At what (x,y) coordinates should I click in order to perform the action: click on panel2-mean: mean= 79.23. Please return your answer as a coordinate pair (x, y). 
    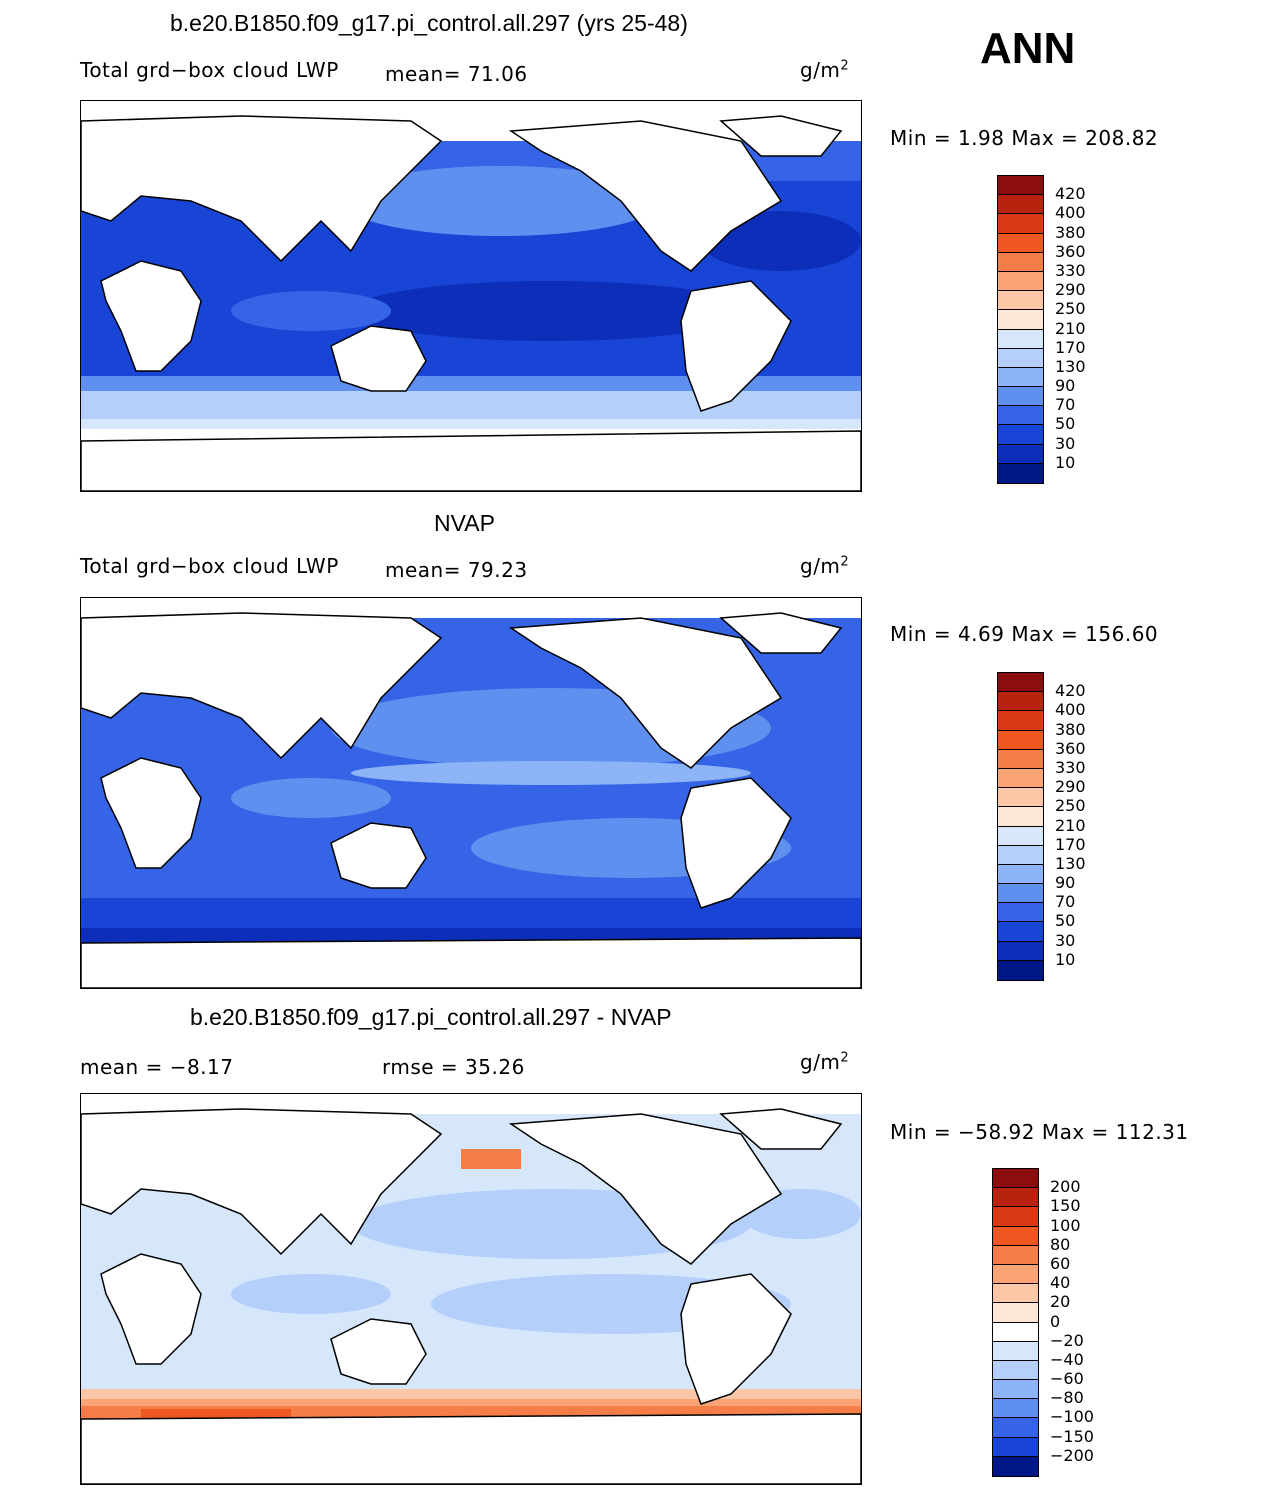
    Looking at the image, I should click on (456, 570).